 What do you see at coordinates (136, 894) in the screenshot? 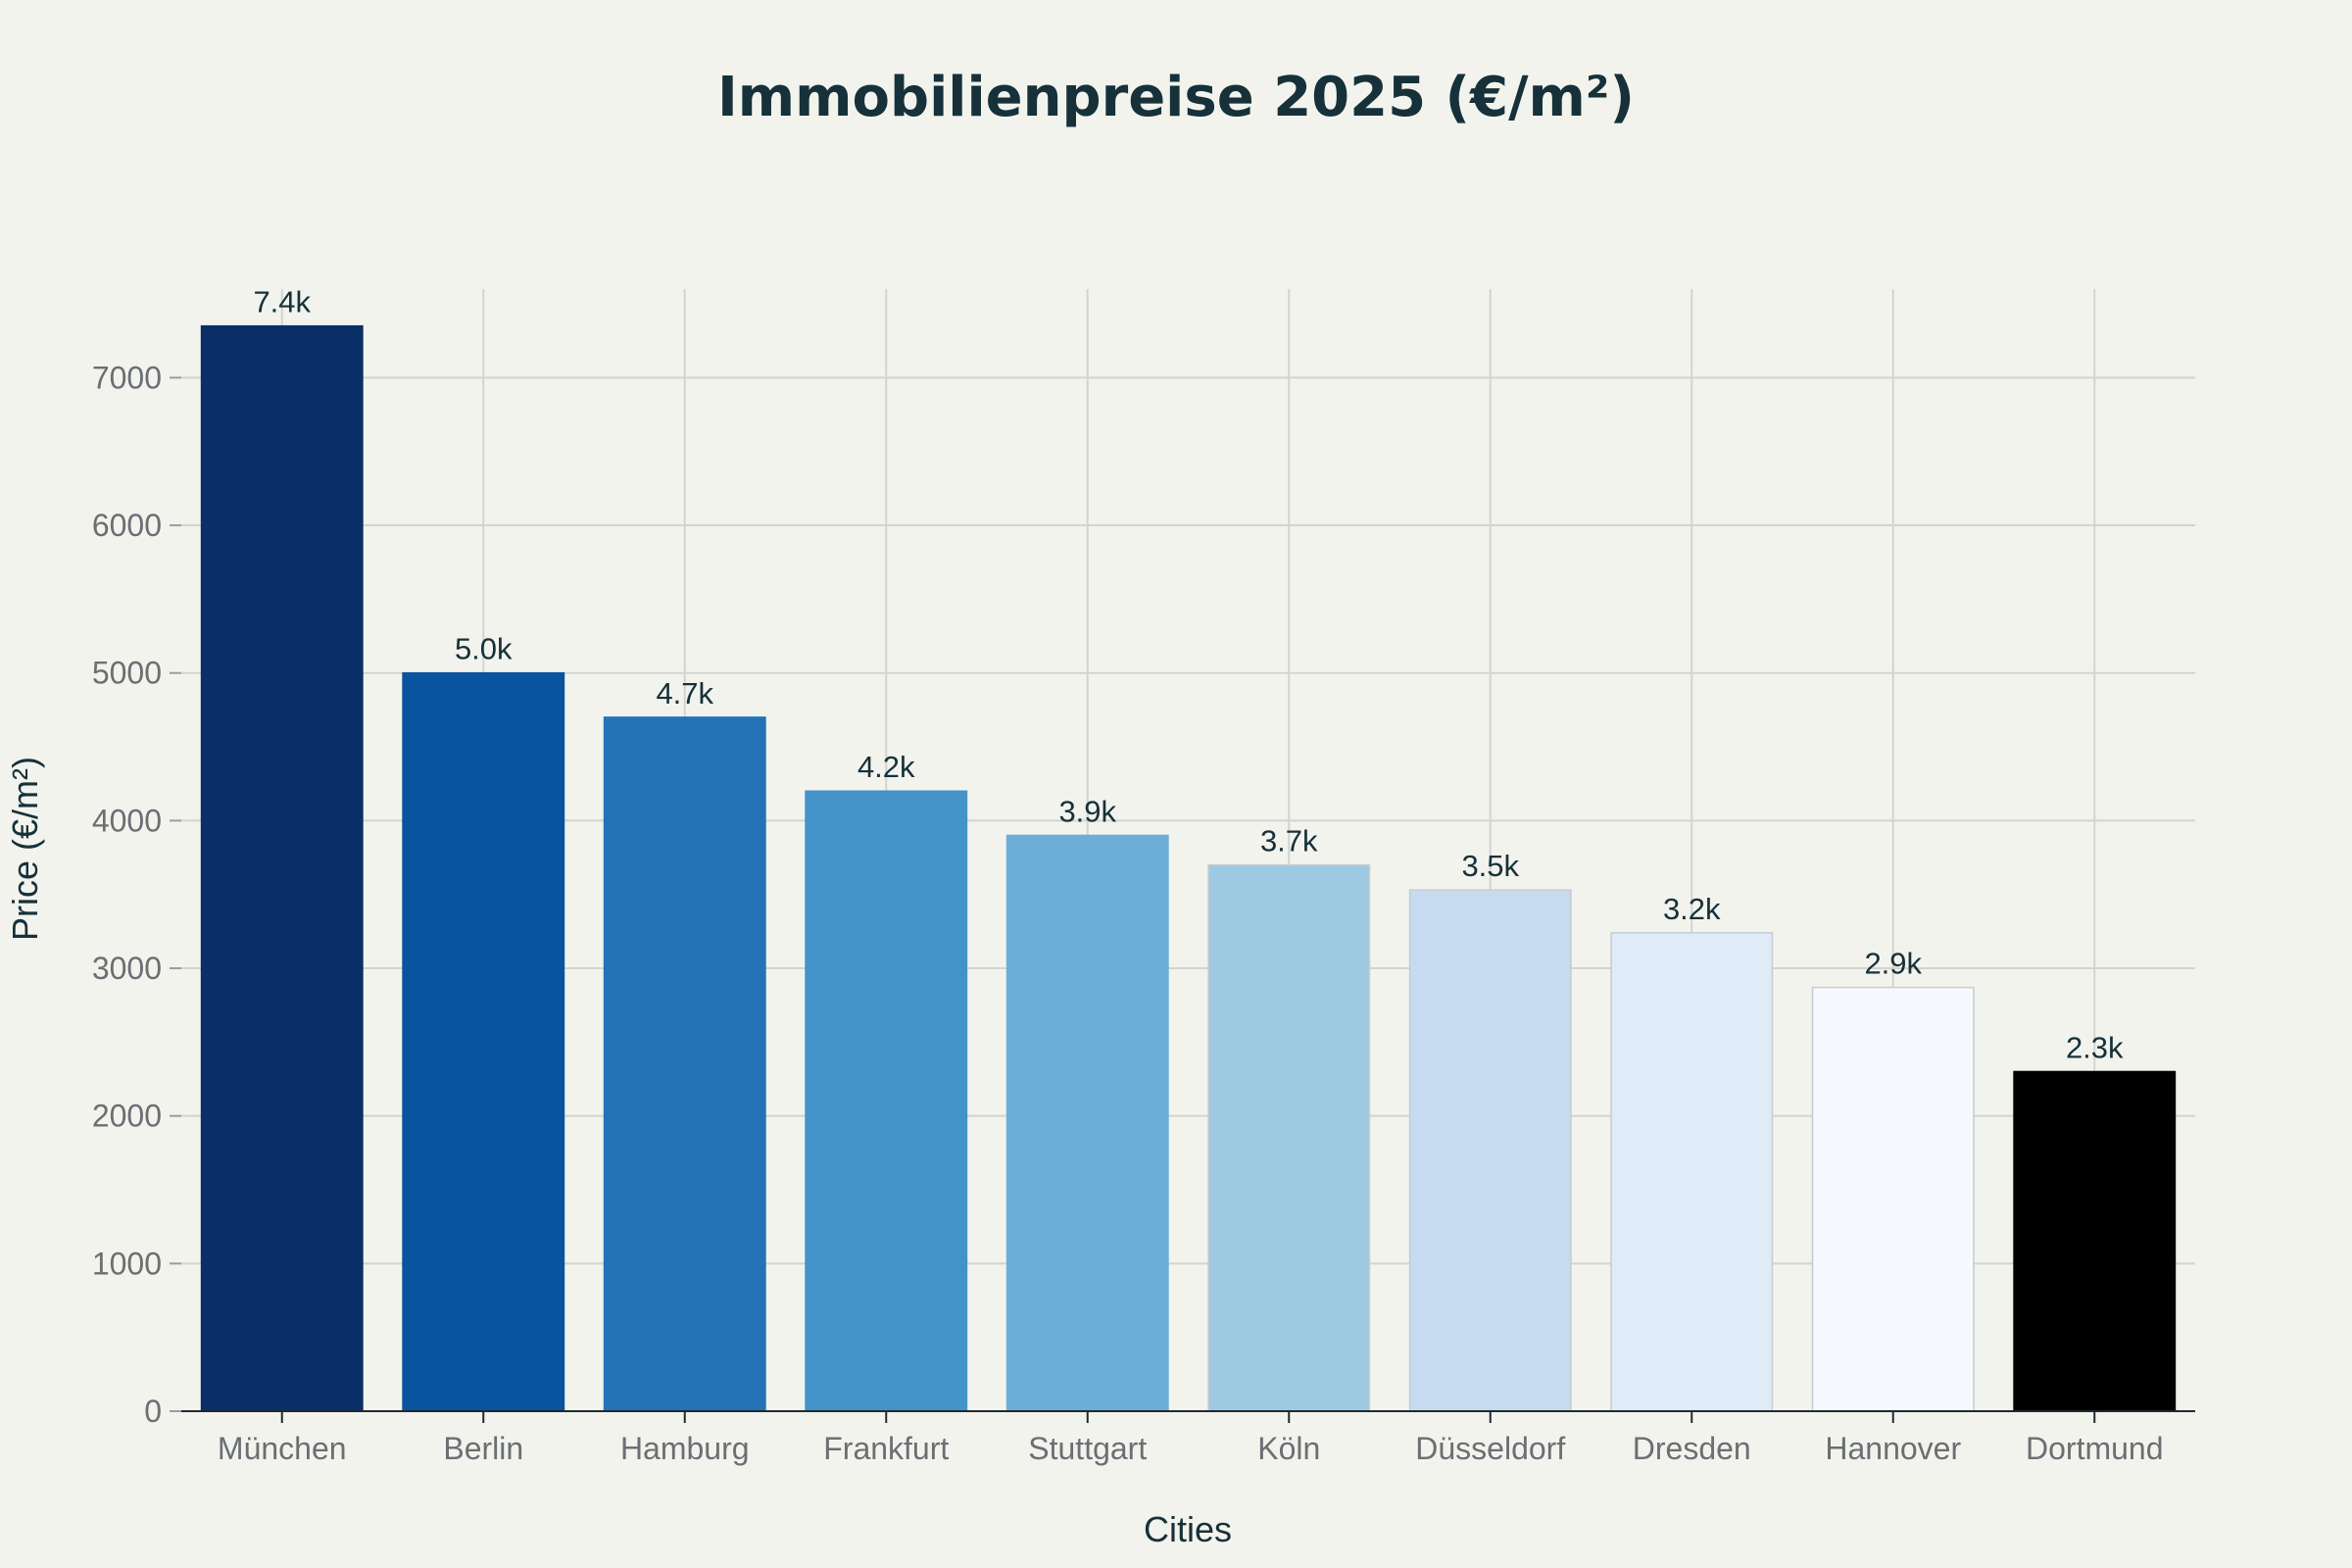
I see `y-axis-ticks: 0 1000 2000 3000 4000 5000 6000 7000` at bounding box center [136, 894].